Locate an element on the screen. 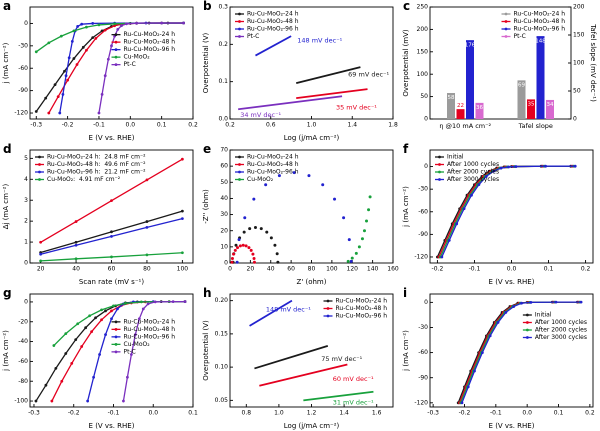 The height and width of the screenshot is (431, 600). chart-e-nyquist-canvas is located at coordinates (300, 215).